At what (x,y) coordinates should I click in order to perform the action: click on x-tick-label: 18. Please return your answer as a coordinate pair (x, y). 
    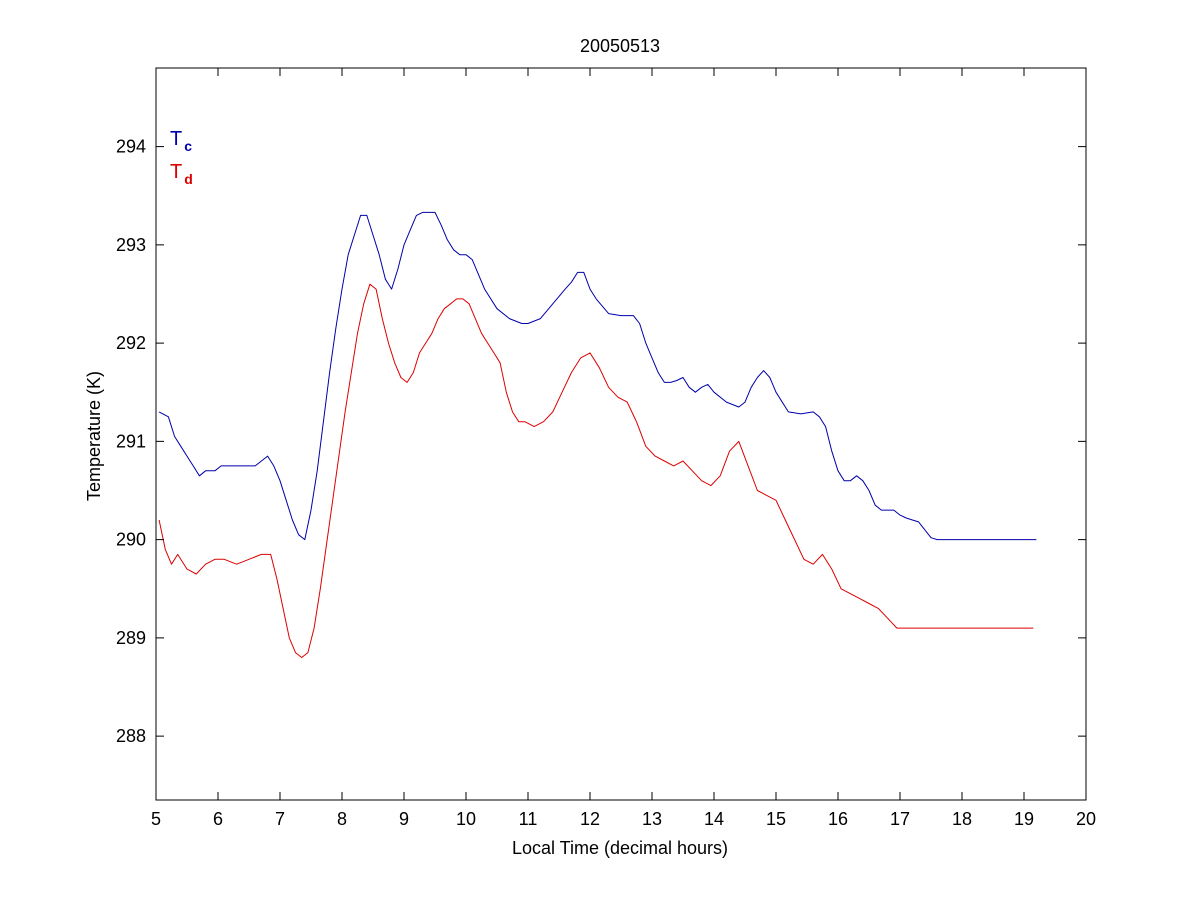
    Looking at the image, I should click on (962, 819).